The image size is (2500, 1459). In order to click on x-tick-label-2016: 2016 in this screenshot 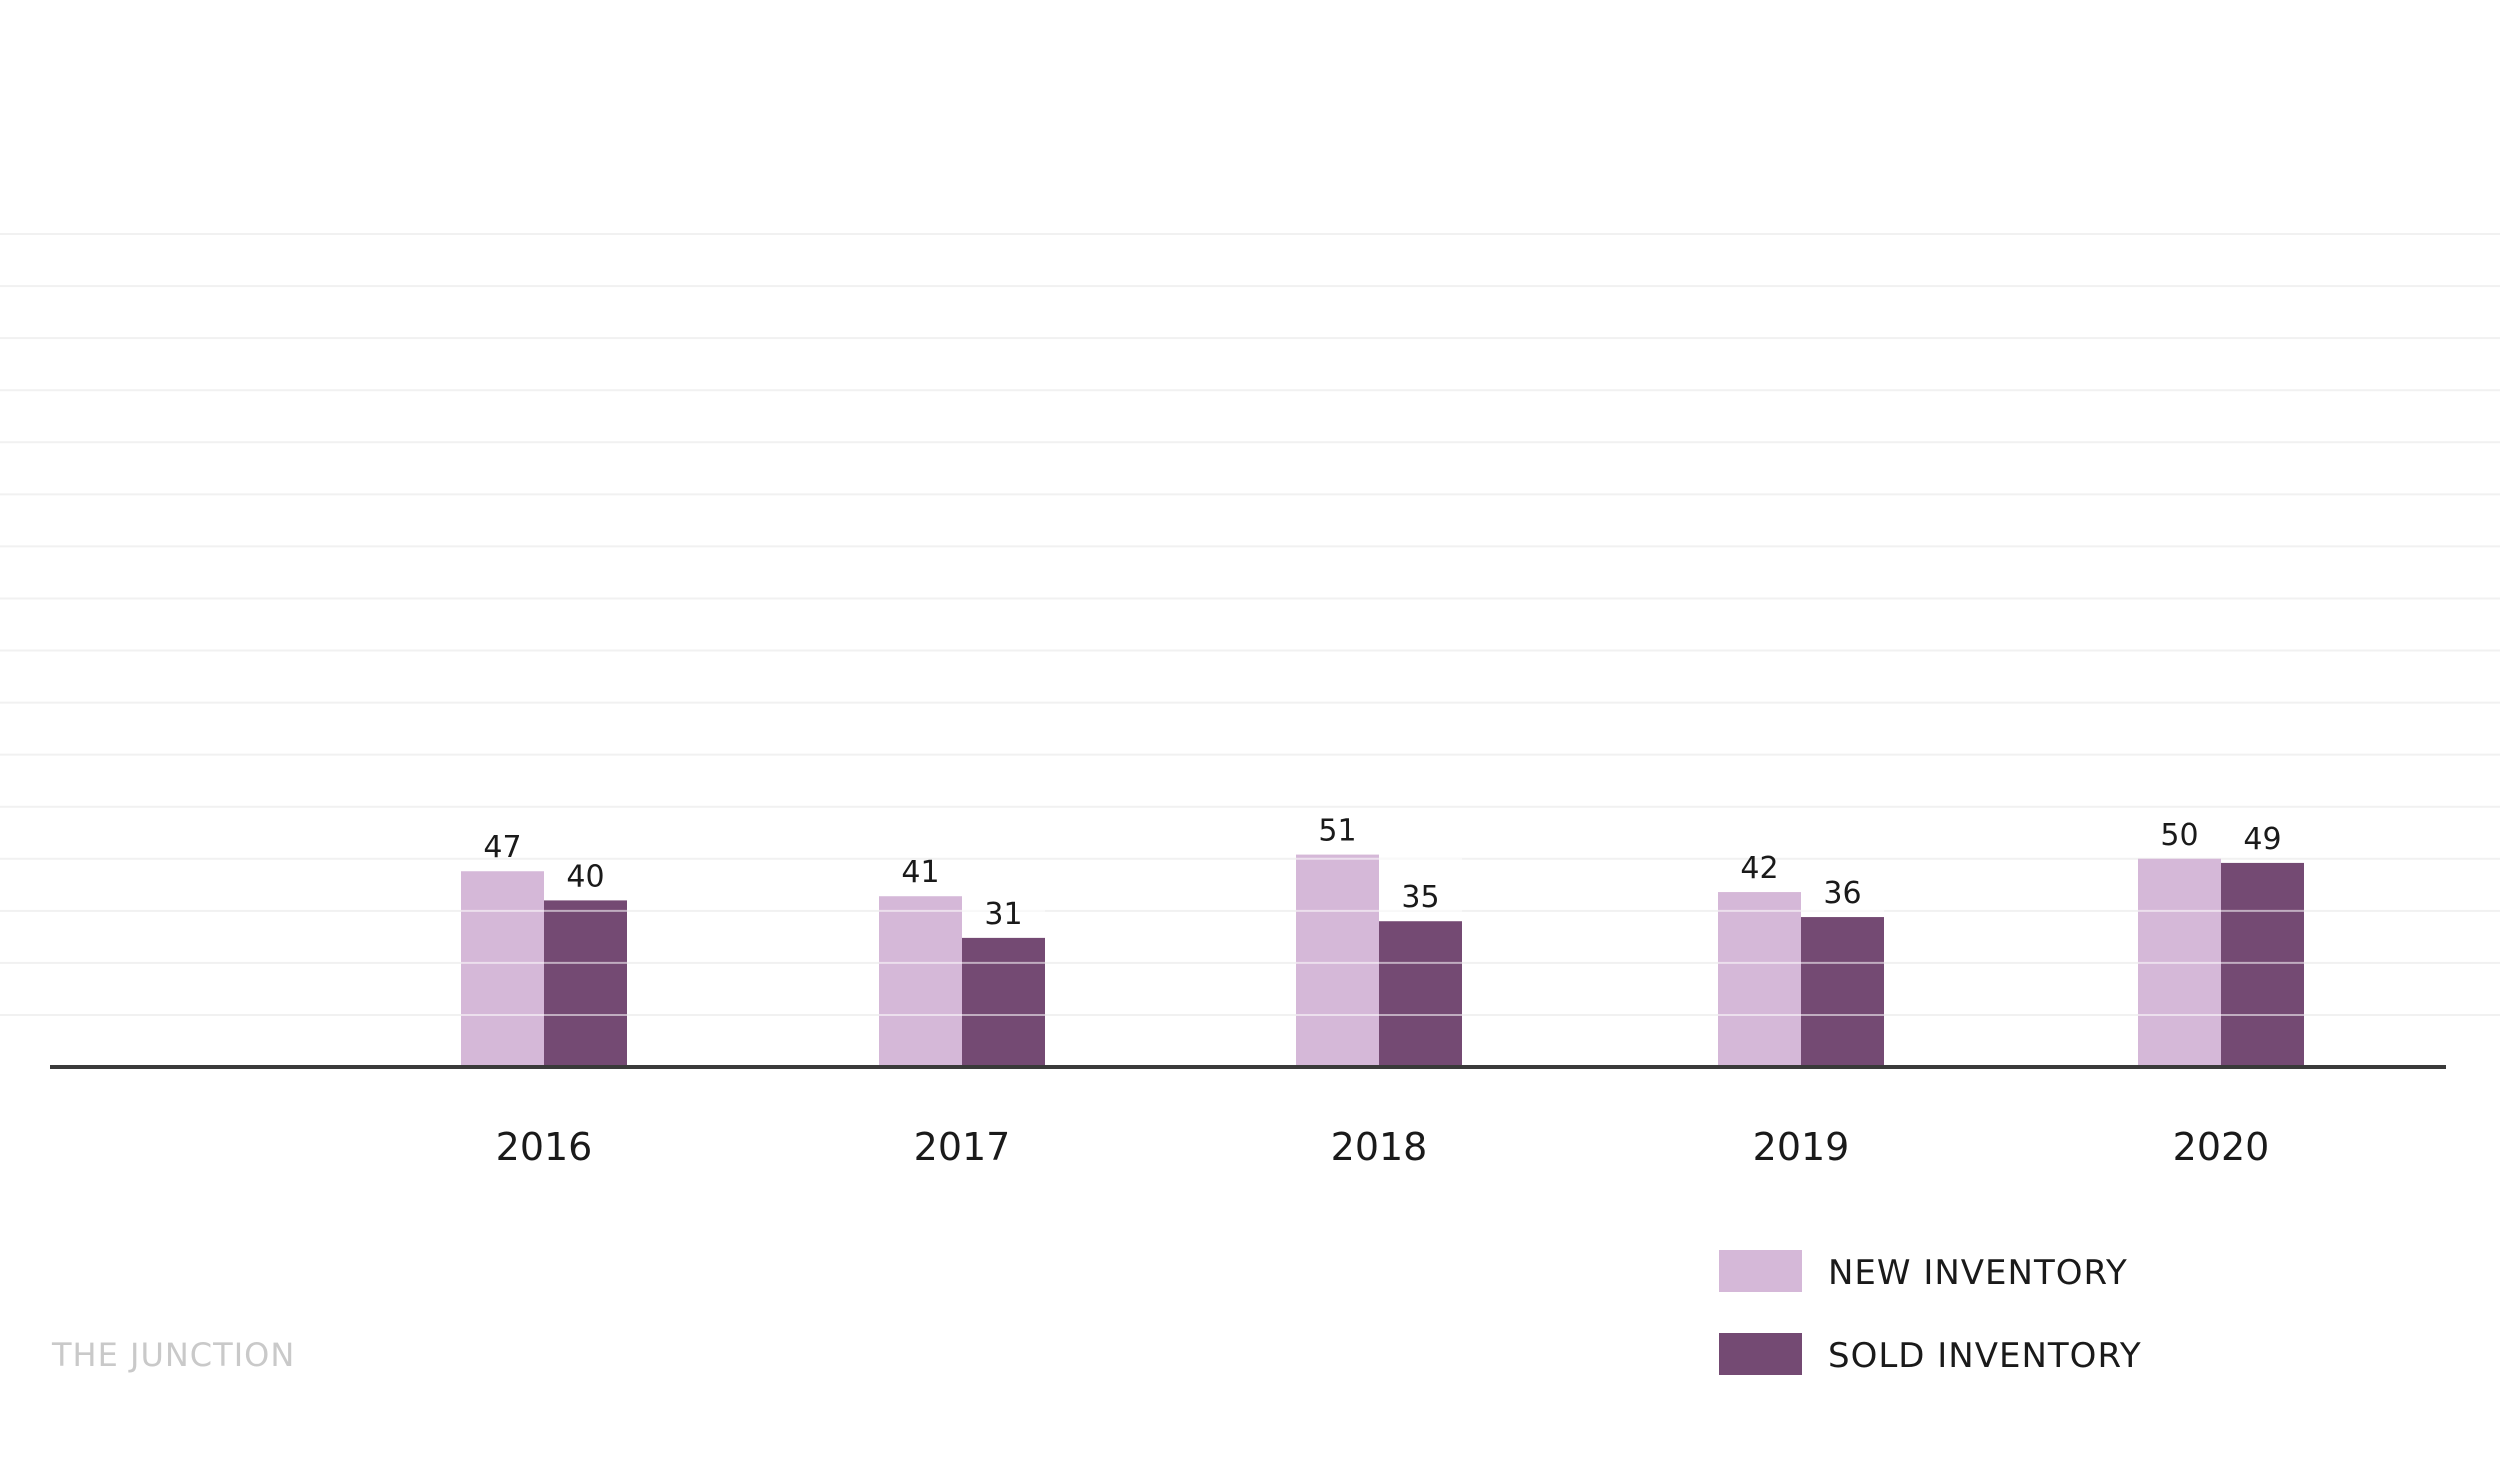, I will do `click(544, 1147)`.